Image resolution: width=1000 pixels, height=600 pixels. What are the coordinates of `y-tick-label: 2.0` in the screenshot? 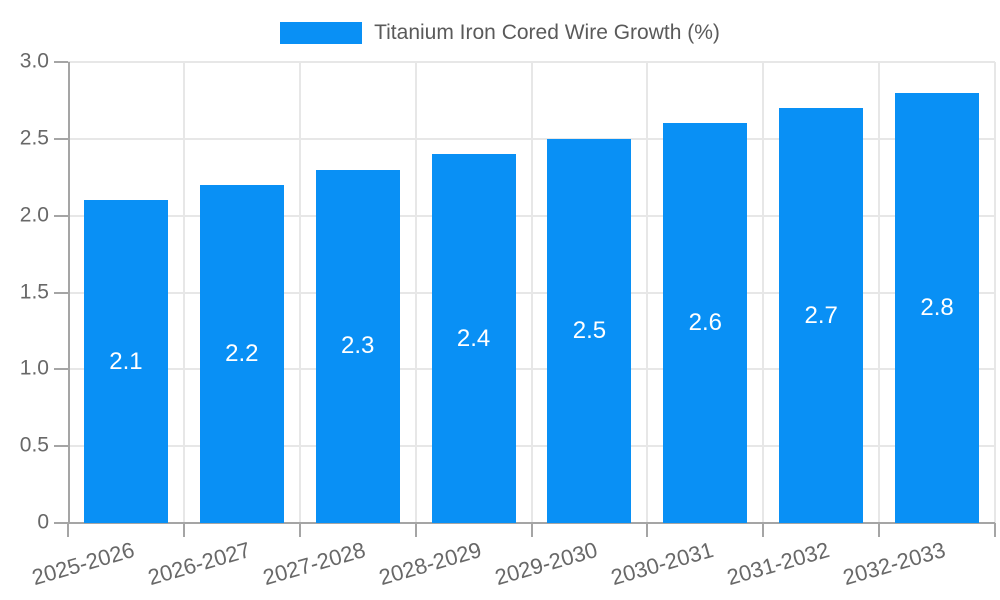 It's located at (34, 215).